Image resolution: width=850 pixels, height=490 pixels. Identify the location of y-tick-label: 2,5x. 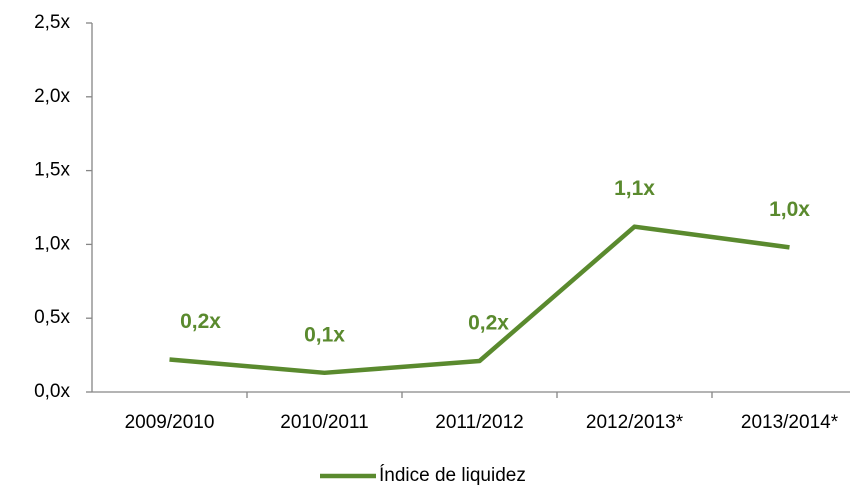
(52, 22).